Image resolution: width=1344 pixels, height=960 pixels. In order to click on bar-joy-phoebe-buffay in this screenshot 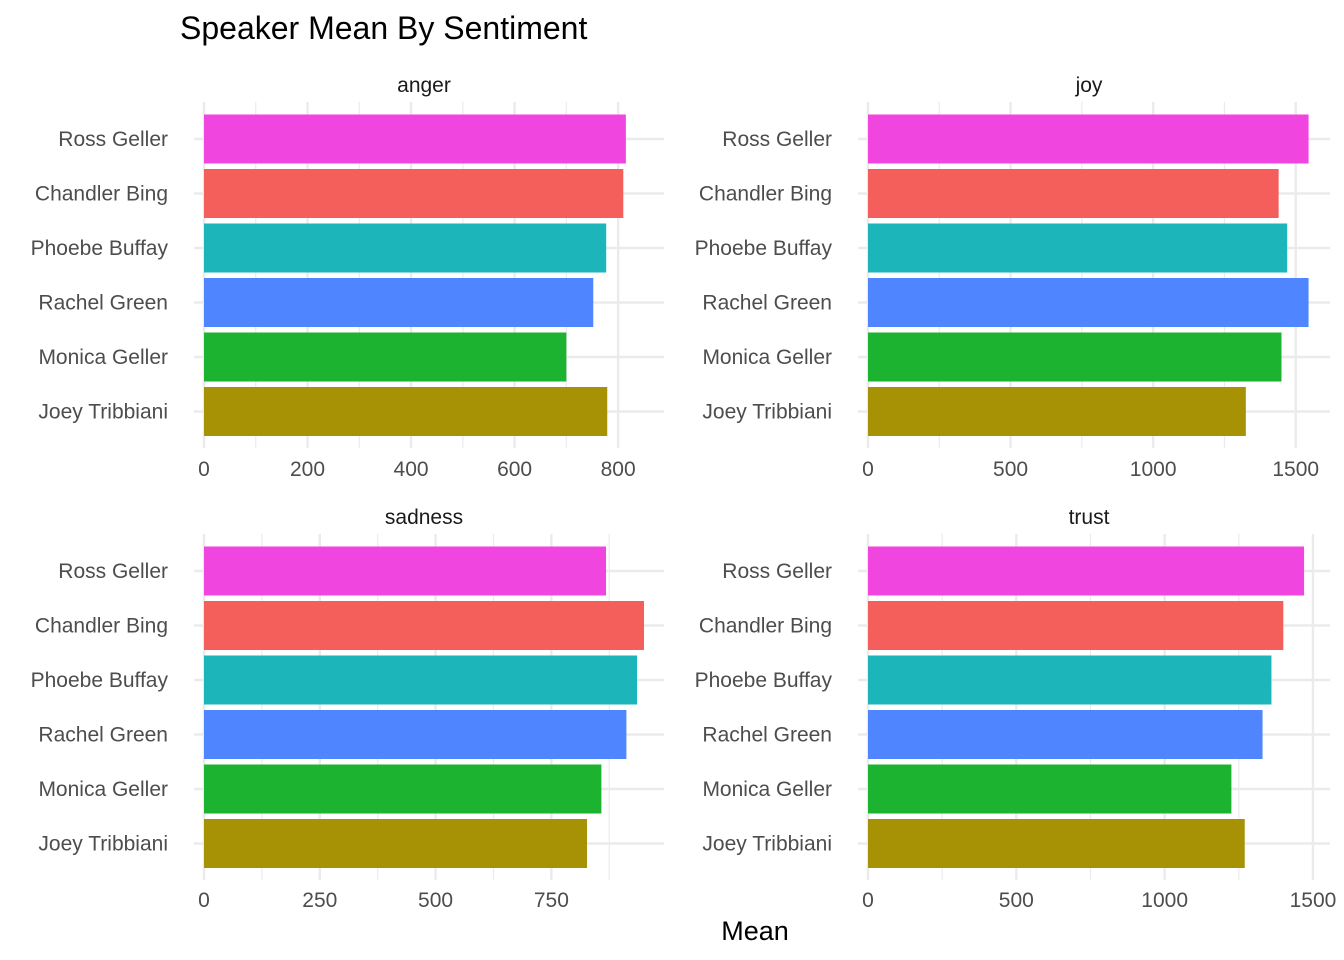, I will do `click(1078, 248)`.